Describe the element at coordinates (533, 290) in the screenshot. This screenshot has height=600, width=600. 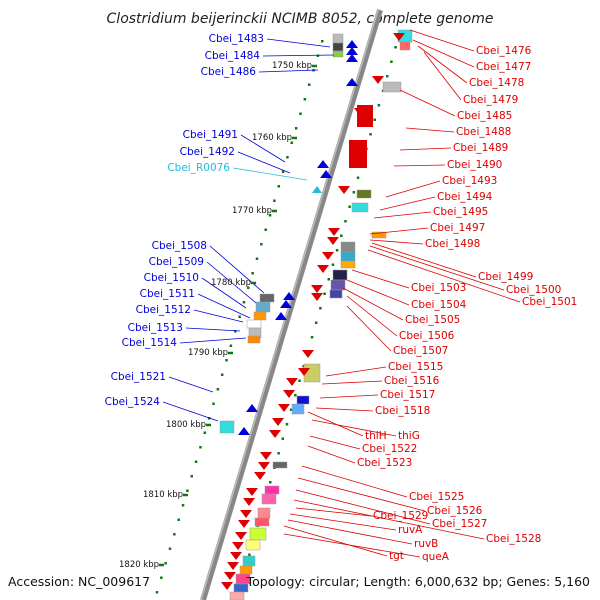
I see `gene-label-cbei_1500: Cbei_1500` at that location.